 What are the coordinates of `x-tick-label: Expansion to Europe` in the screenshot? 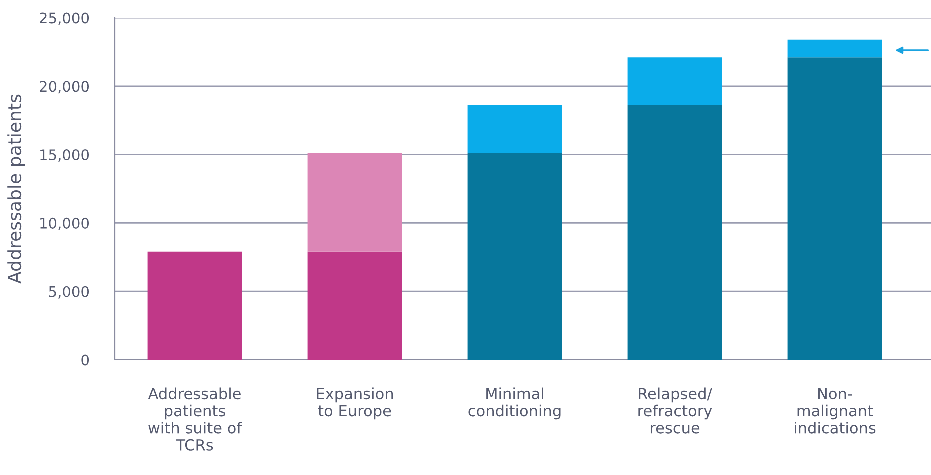 It's located at (355, 404).